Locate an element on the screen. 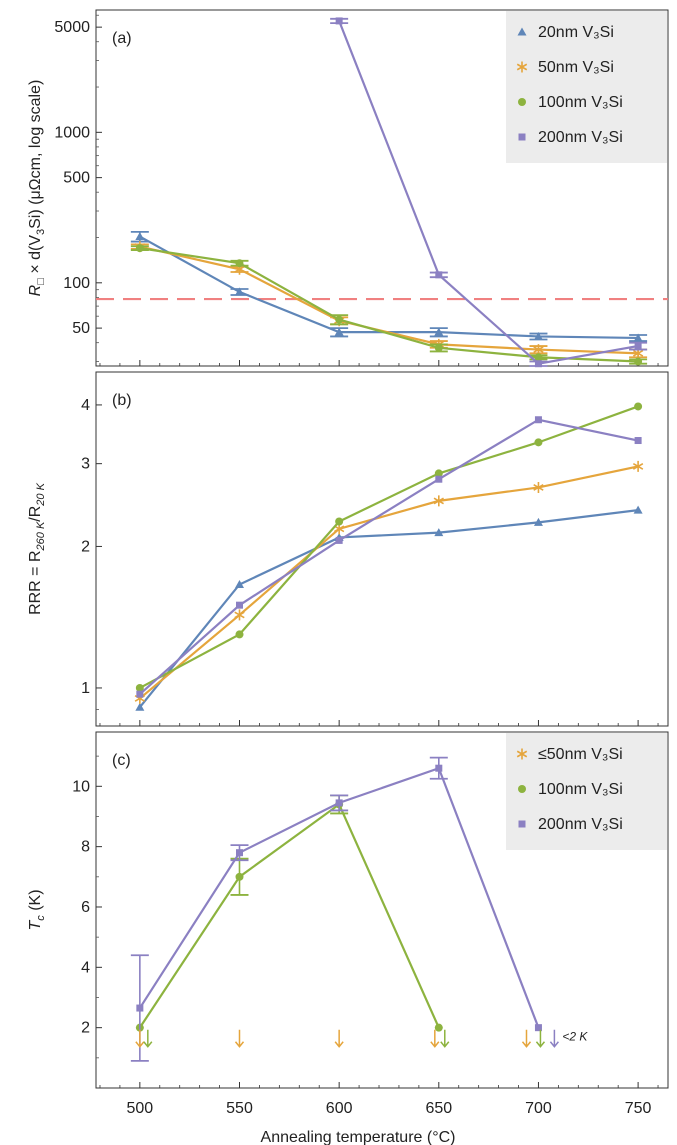  y-axis-label: Tc (K) is located at coordinates (37, 909).